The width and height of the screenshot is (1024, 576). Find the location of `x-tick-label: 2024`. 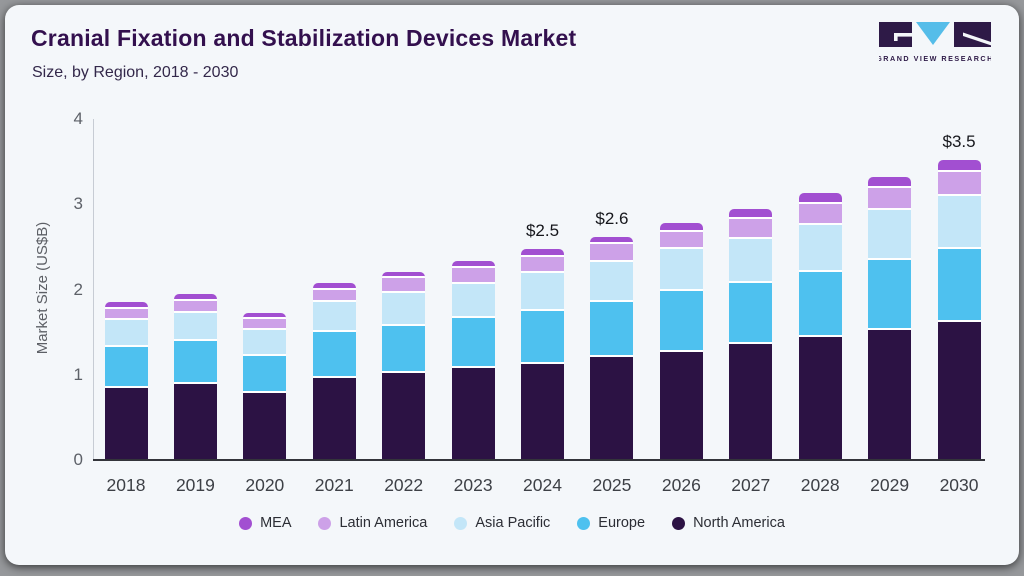

x-tick-label: 2024 is located at coordinates (542, 485).